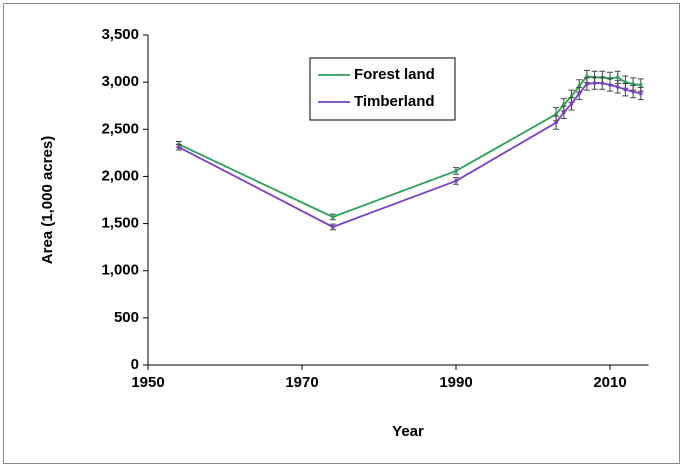  I want to click on legend-box, so click(382, 89).